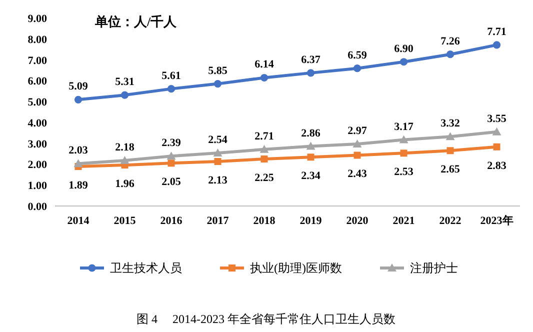  I want to click on y-tick-label: 4.00, so click(38, 123).